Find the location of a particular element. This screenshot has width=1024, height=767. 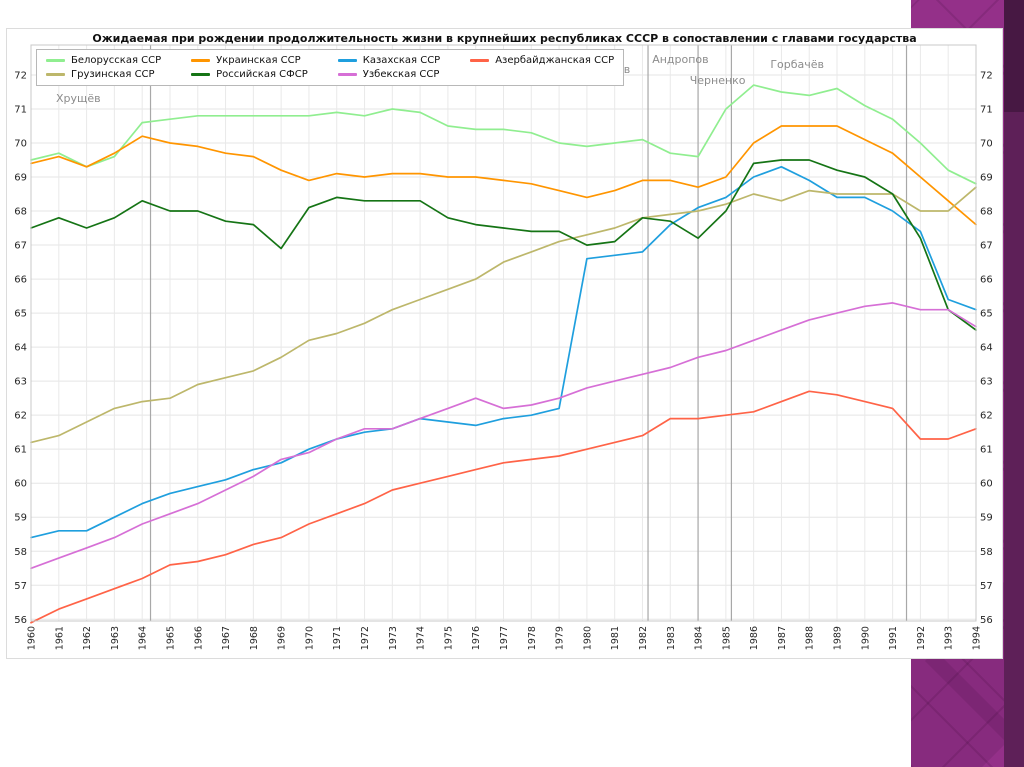

x-tick-label: 1982 is located at coordinates (643, 638).